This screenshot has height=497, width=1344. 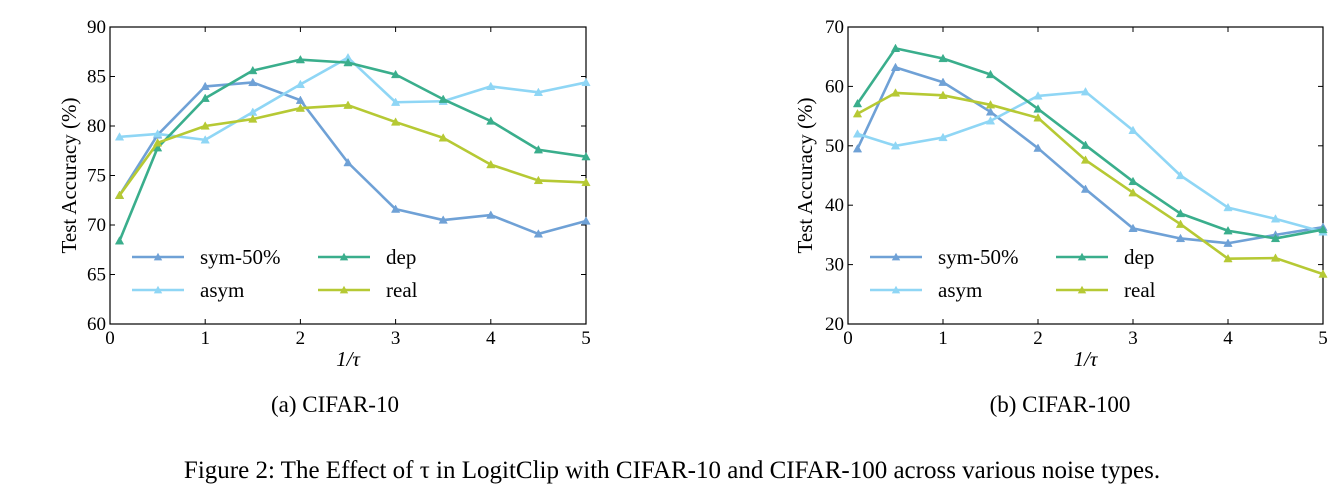 What do you see at coordinates (1133, 338) in the screenshot?
I see `x-tick-label: 3` at bounding box center [1133, 338].